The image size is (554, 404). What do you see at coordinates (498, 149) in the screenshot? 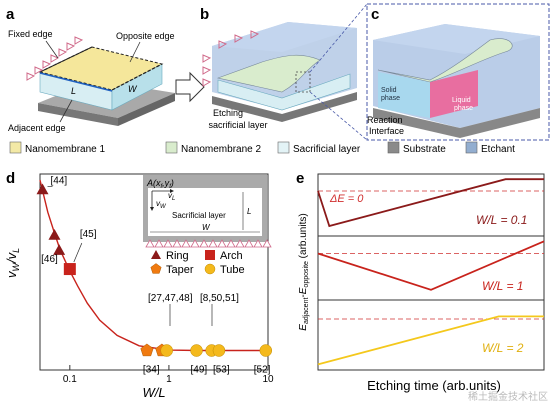
I see `legend-label: Etchant` at bounding box center [498, 149].